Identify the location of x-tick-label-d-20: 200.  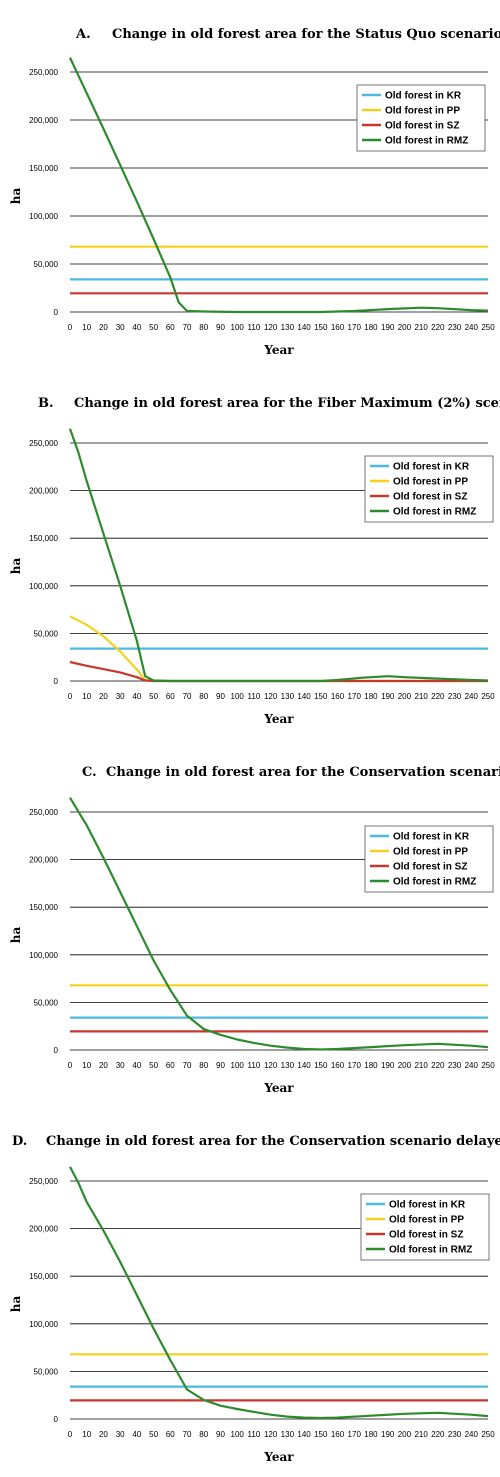
(405, 1434).